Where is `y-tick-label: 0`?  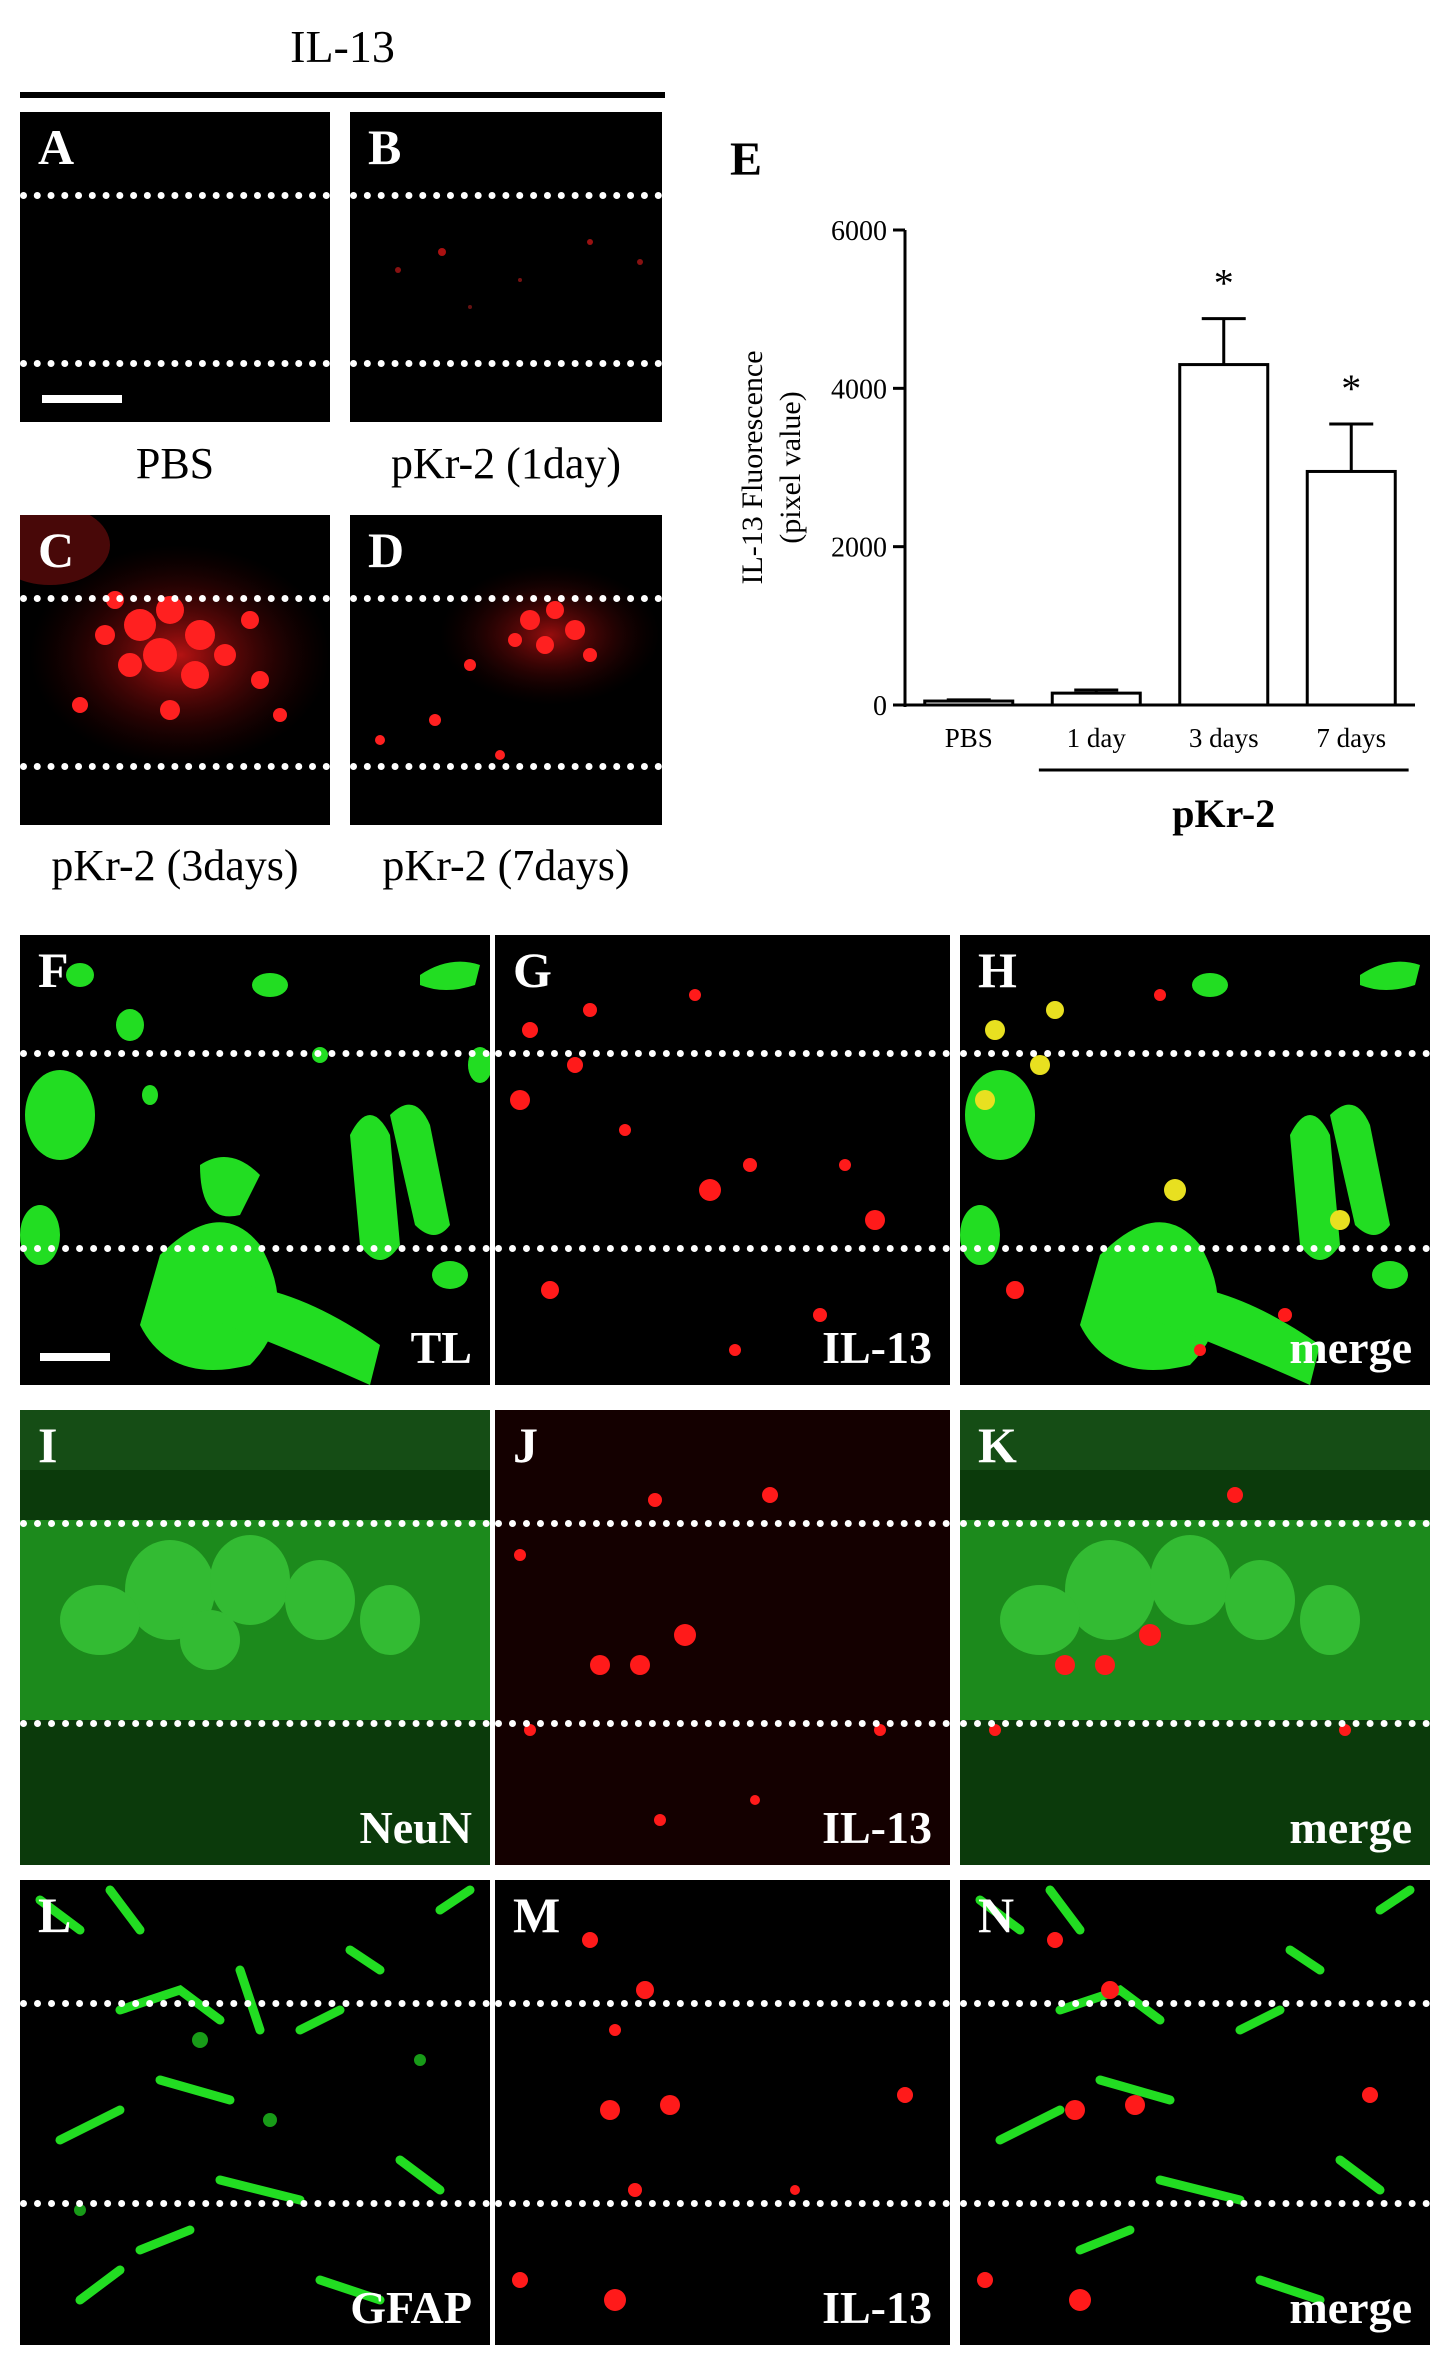
y-tick-label: 0 is located at coordinates (880, 706).